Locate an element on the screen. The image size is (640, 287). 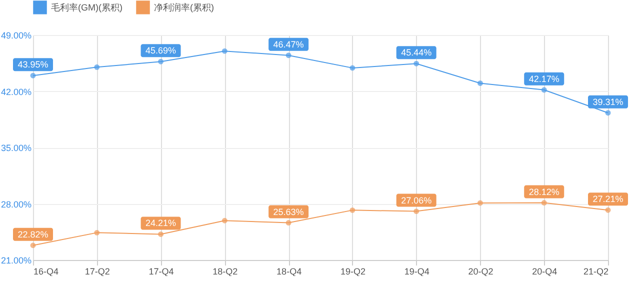
y-tick-label: 49.00% is located at coordinates (16, 35).